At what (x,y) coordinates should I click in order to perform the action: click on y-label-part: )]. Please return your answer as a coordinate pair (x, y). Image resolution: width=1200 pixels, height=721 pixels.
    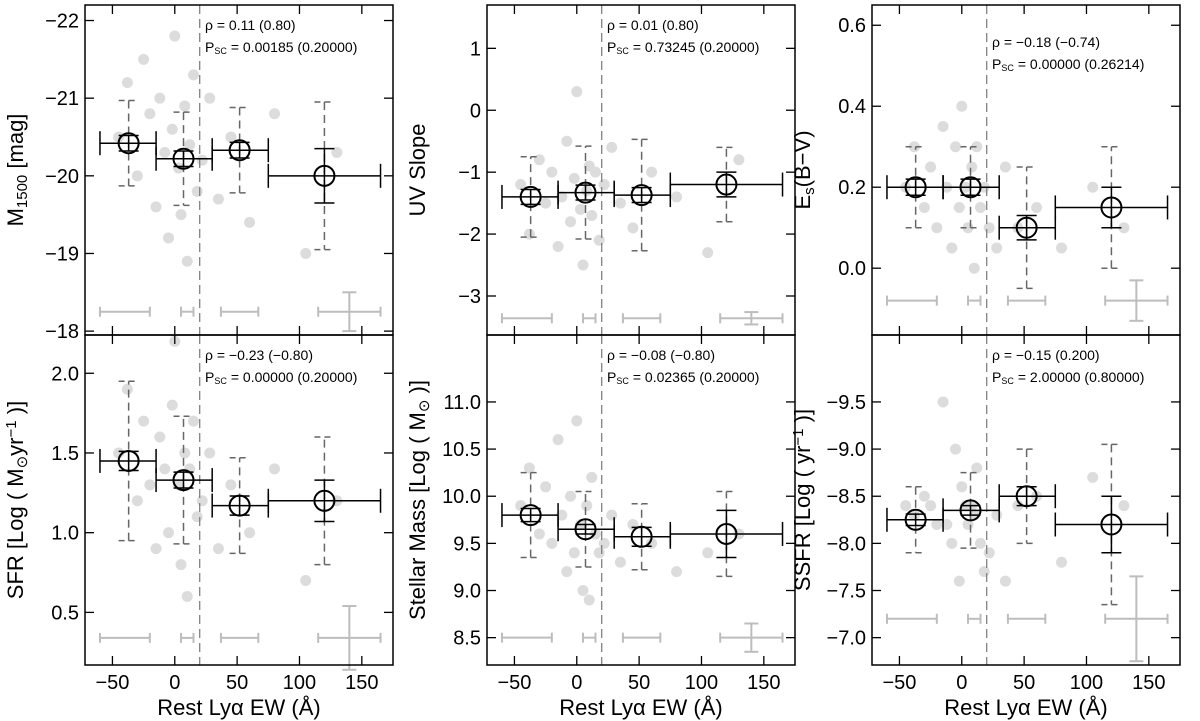
    Looking at the image, I should click on (802, 419).